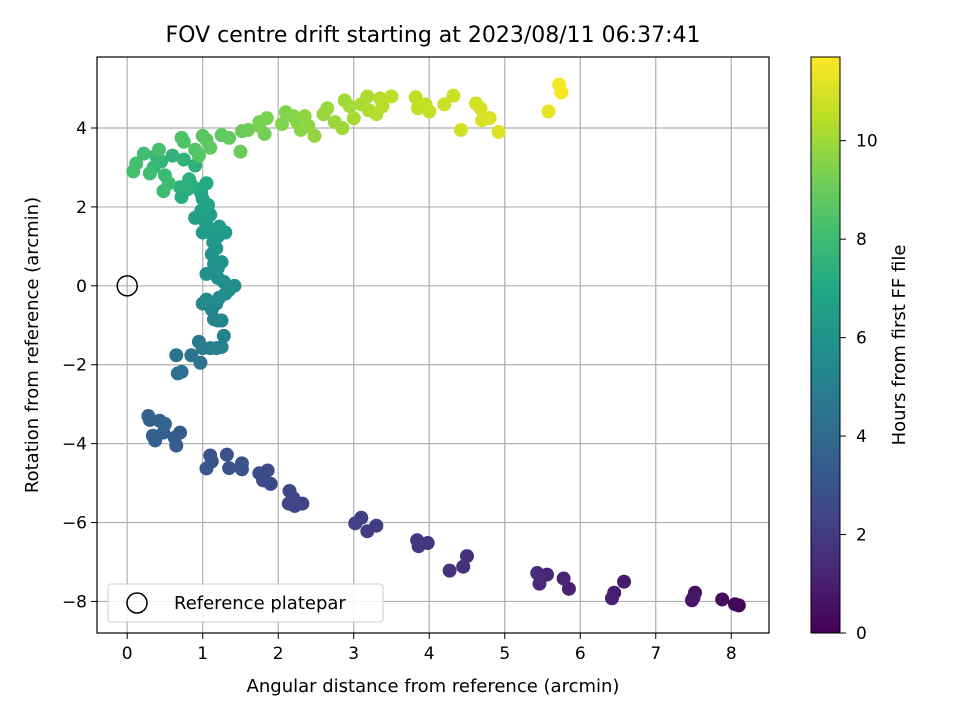 Image resolution: width=960 pixels, height=720 pixels. I want to click on colorbar-tick-label: 10, so click(867, 142).